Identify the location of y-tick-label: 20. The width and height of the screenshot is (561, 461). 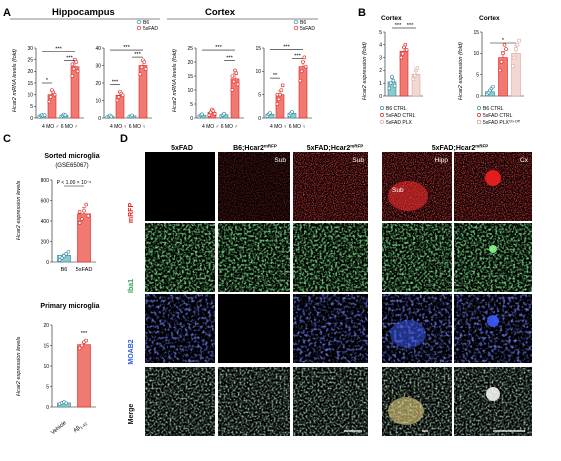
(98, 84).